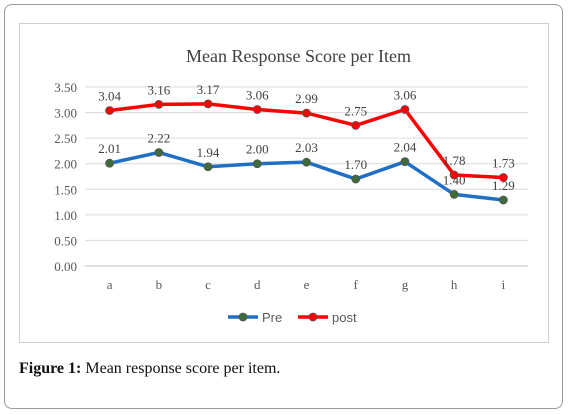  What do you see at coordinates (307, 284) in the screenshot?
I see `x-tick-label: e` at bounding box center [307, 284].